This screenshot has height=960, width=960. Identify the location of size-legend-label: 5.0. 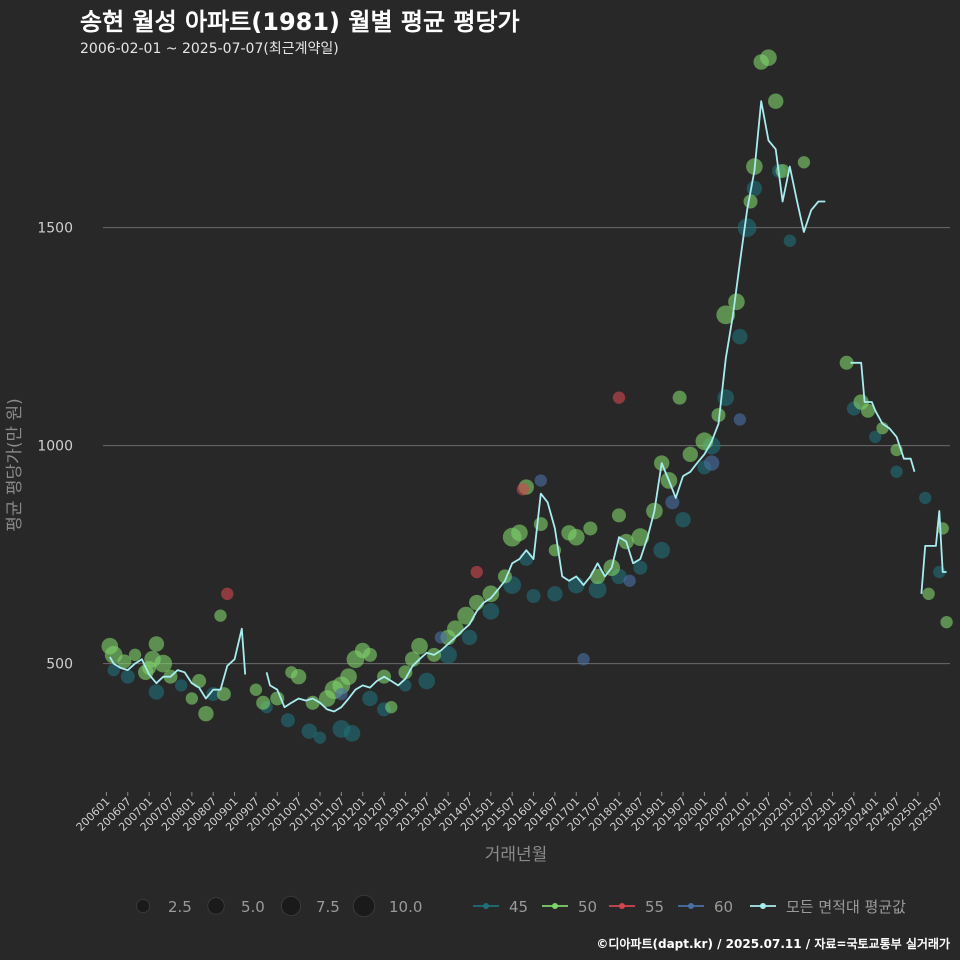
(253, 907).